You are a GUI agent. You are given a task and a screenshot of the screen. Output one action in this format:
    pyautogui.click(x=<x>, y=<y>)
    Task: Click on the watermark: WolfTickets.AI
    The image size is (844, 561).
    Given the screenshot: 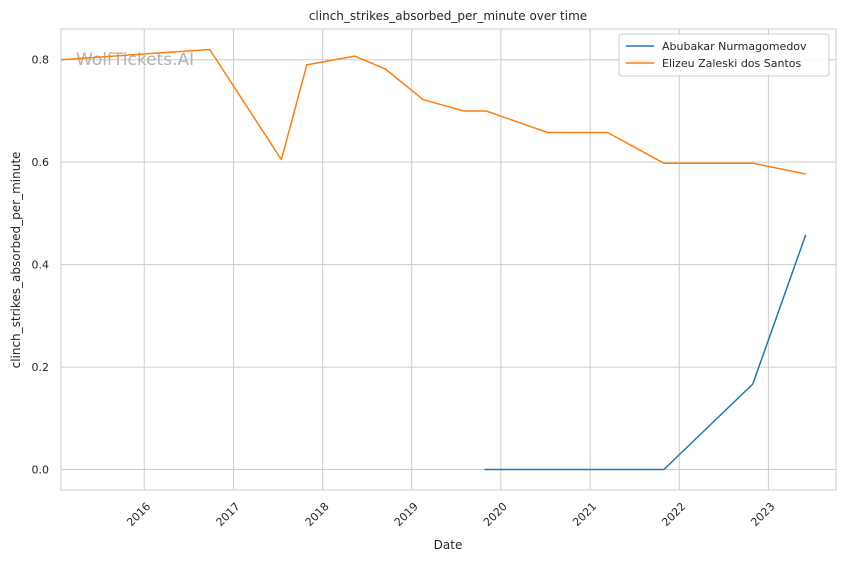 What is the action you would take?
    pyautogui.click(x=135, y=60)
    